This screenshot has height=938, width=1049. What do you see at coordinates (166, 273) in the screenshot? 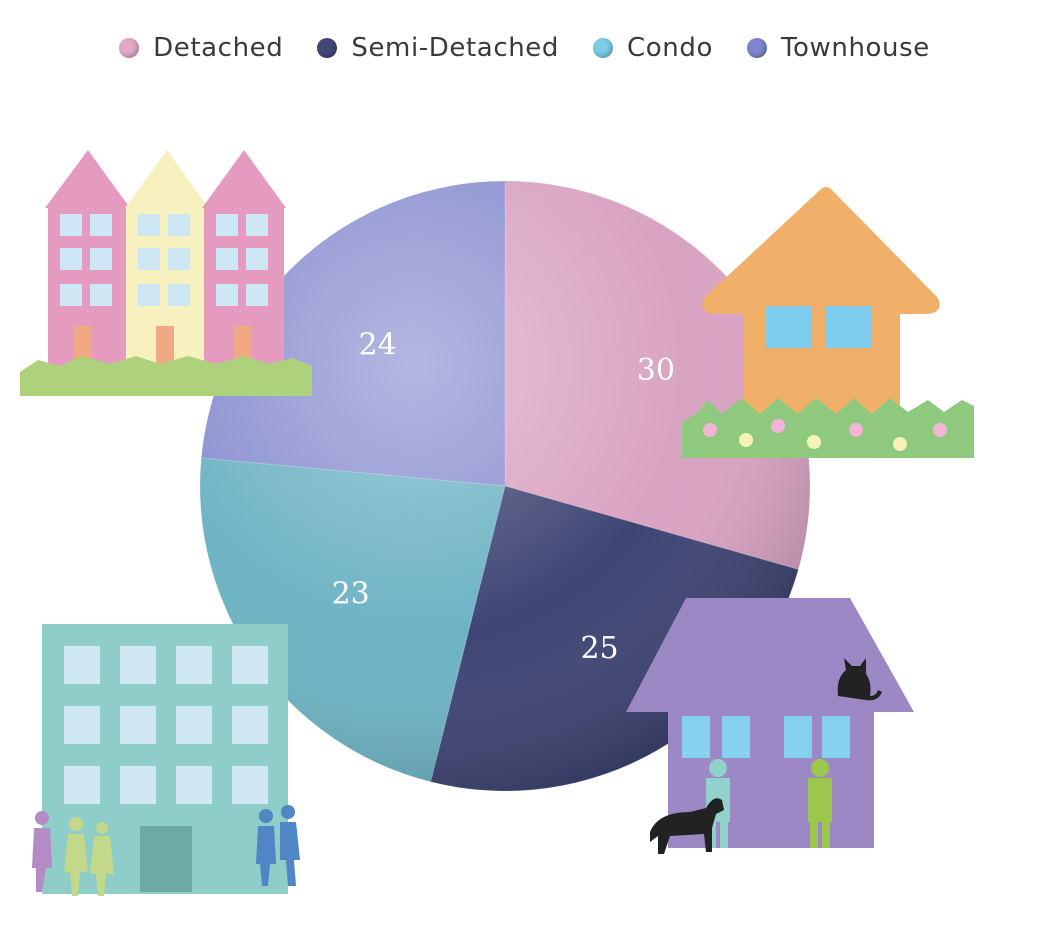
I see `townhouse-row-icon` at bounding box center [166, 273].